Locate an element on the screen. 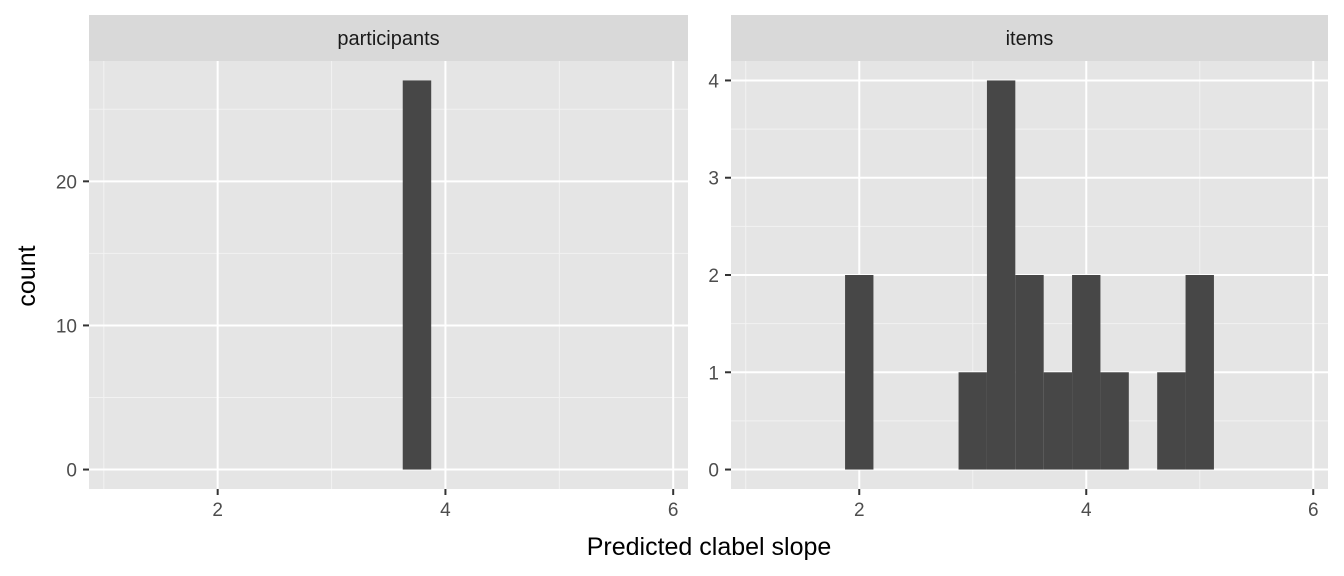 The image size is (1344, 576). y-tick-label: 2 is located at coordinates (713, 276).